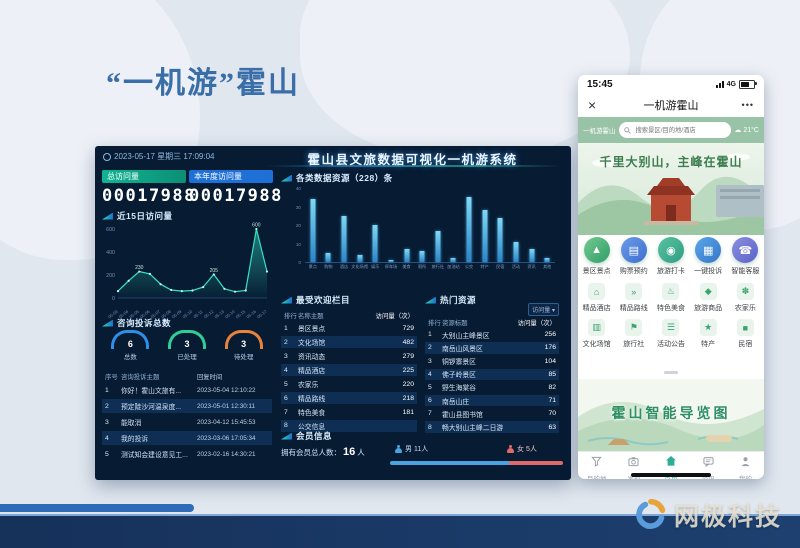 The height and width of the screenshot is (548, 800). What do you see at coordinates (110, 253) in the screenshot?
I see `svg-text: 400` at bounding box center [110, 253].